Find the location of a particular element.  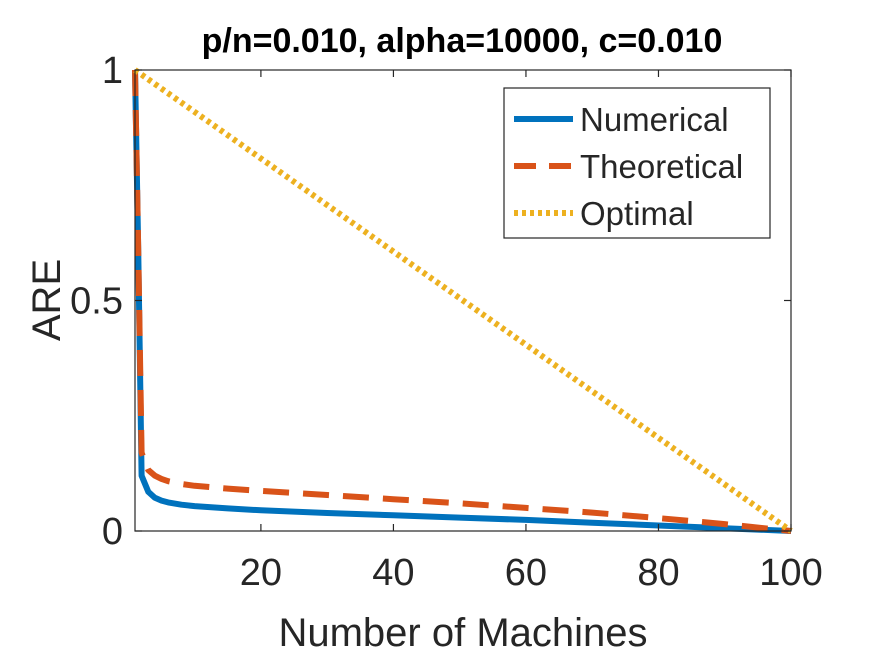

legend-label-numerical: Numerical is located at coordinates (654, 119).